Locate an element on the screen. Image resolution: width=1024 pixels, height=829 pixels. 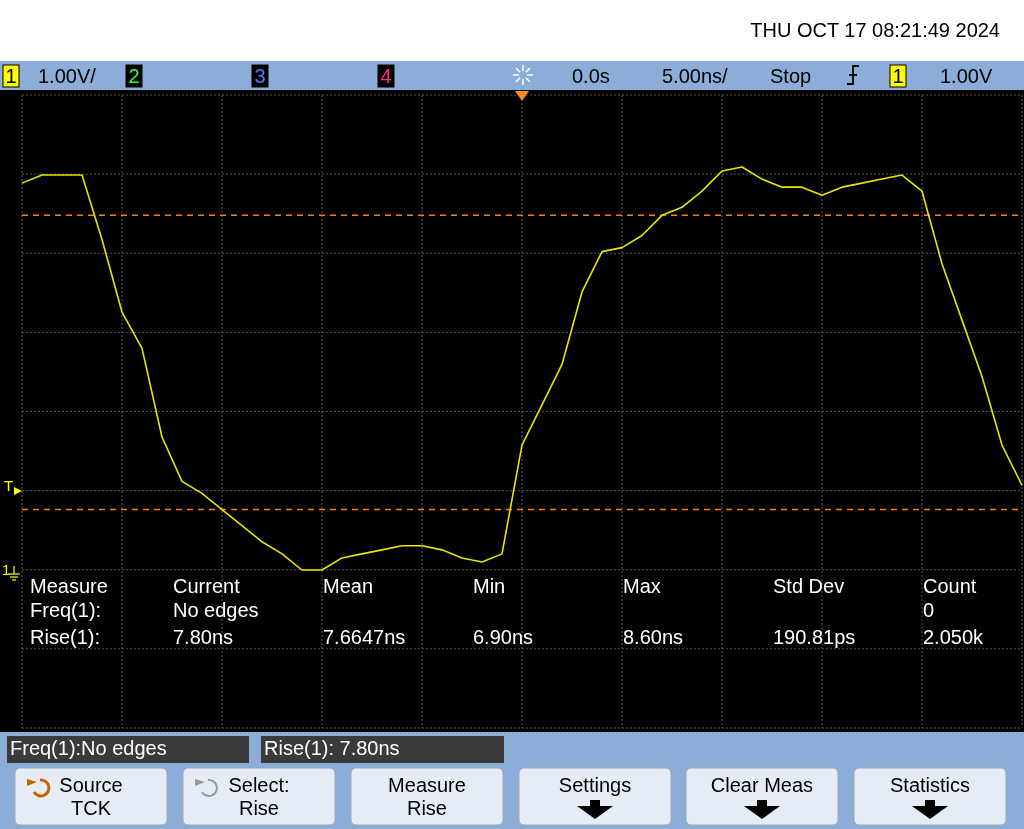
text: Rise(1): 7.80ns is located at coordinates (332, 748).